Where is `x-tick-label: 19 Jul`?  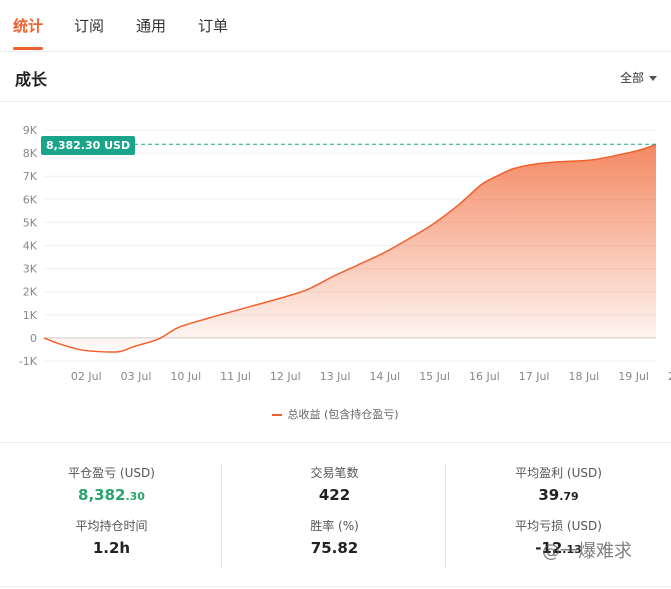
x-tick-label: 19 Jul is located at coordinates (633, 376).